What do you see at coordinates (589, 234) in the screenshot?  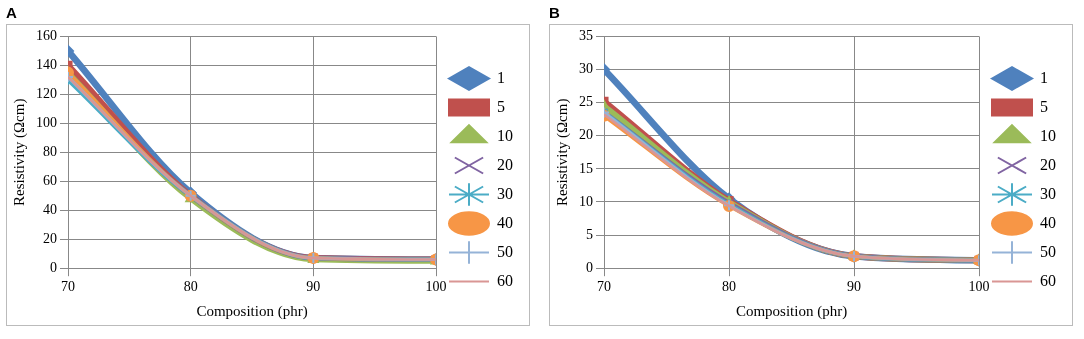 I see `y-tick-label: 5` at bounding box center [589, 234].